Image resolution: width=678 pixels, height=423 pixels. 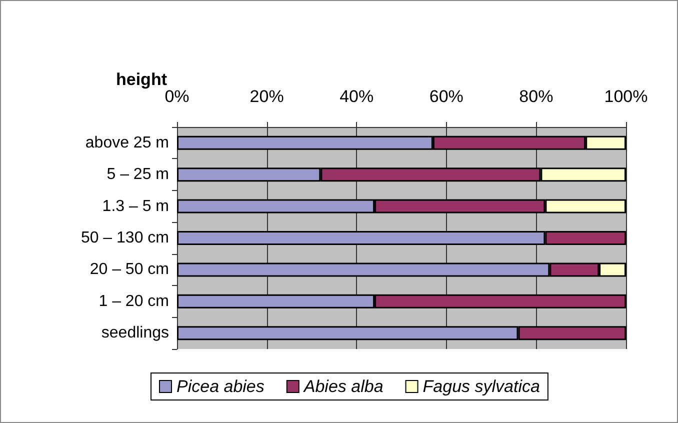 I want to click on x-tick-label: 80%, so click(x=536, y=96).